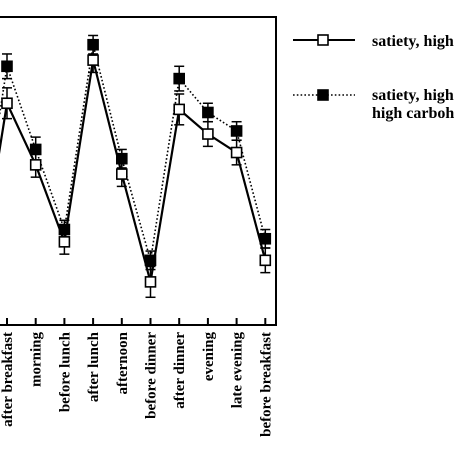 Image resolution: width=474 pixels, height=474 pixels. What do you see at coordinates (413, 95) in the screenshot?
I see `legend-label-line-1: satiety, high` at bounding box center [413, 95].